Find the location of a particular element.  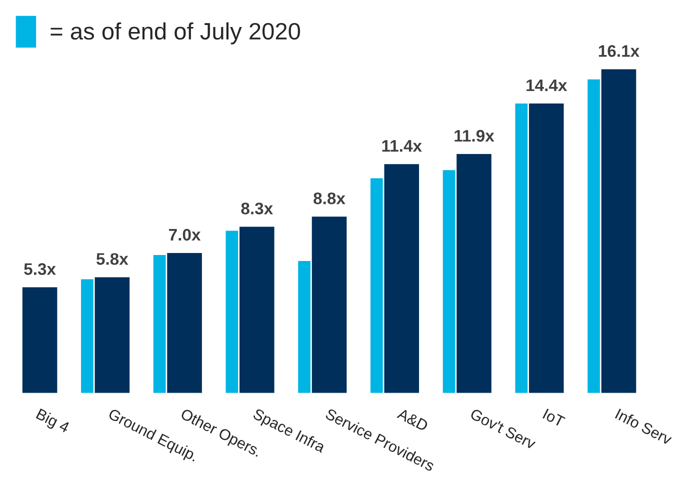

data-label: 11.4x is located at coordinates (402, 146).